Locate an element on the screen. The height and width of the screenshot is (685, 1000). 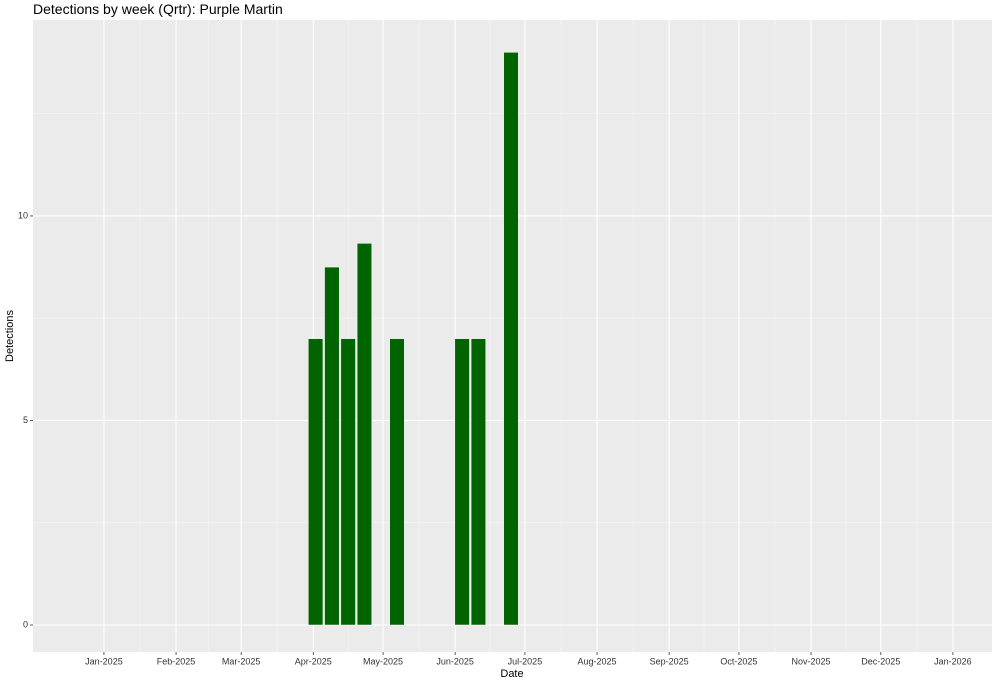
y-tick-label: 10 is located at coordinates (23, 215).